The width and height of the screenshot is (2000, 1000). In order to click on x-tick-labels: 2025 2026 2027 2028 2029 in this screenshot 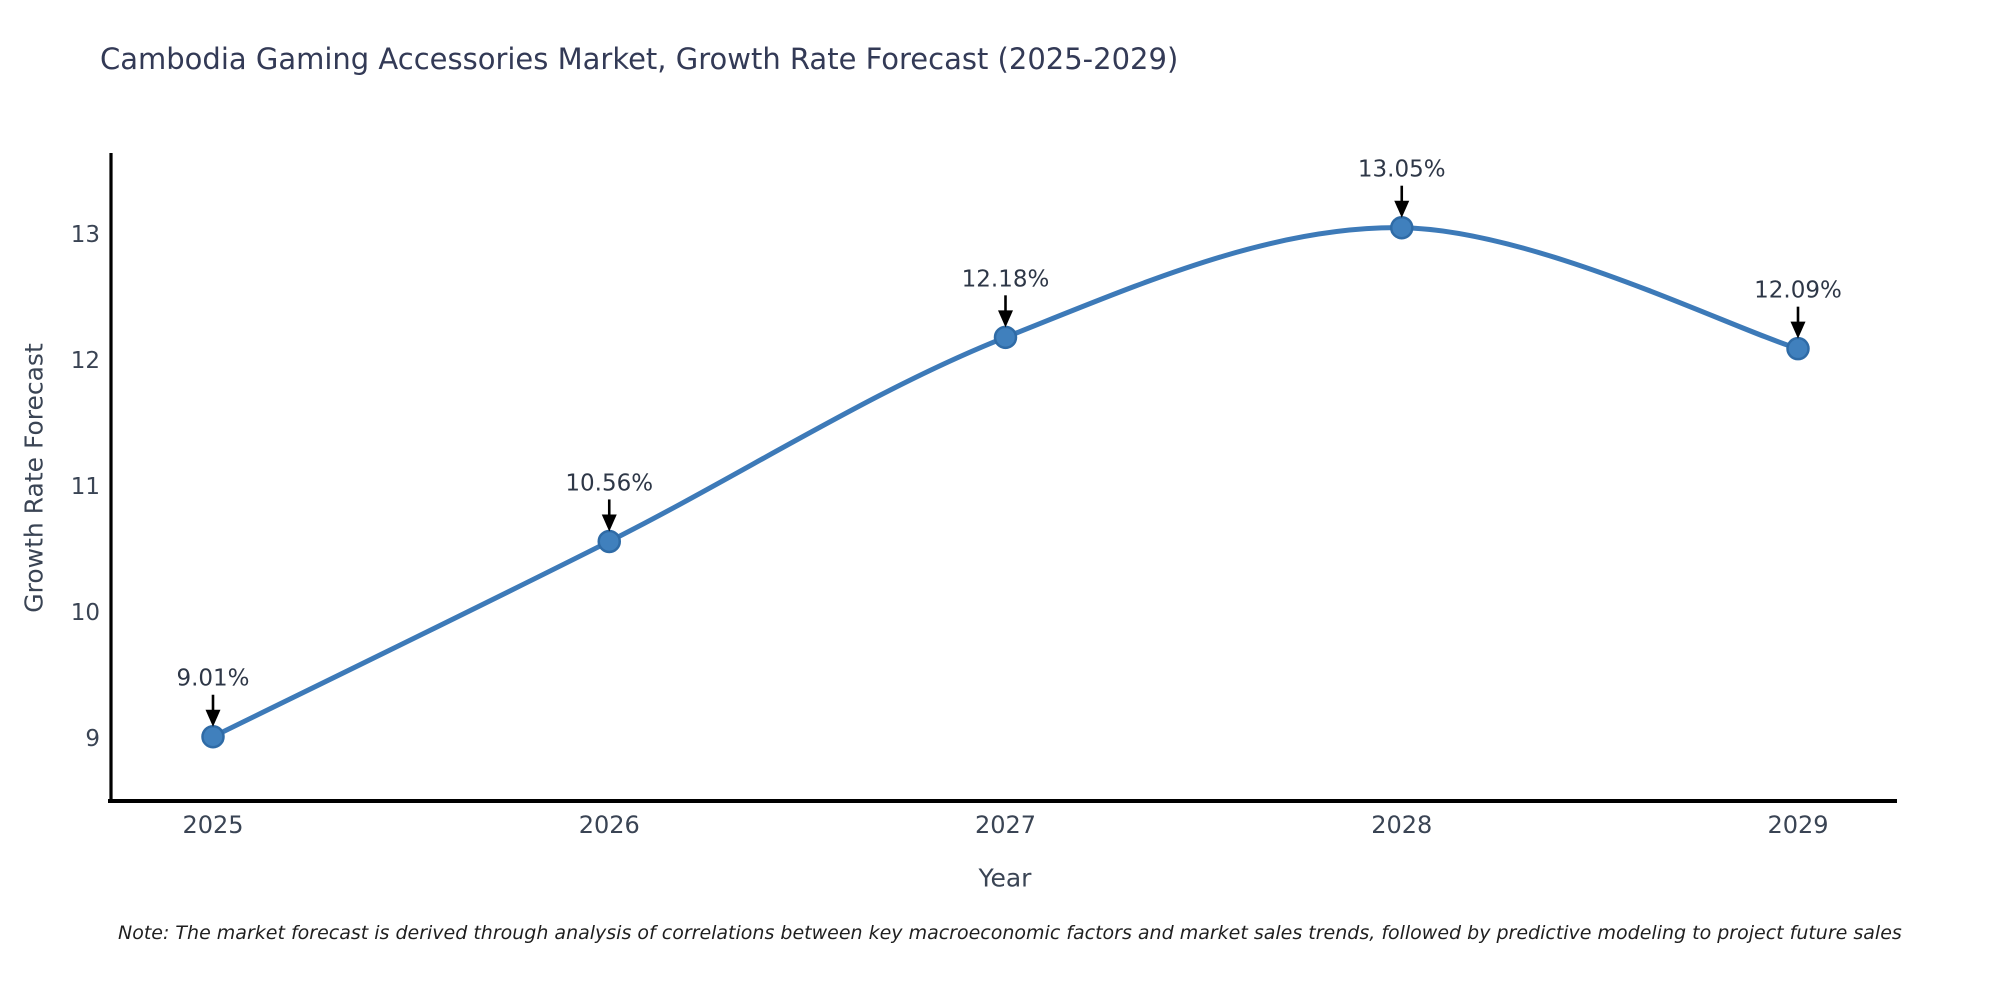, I will do `click(1005, 825)`.